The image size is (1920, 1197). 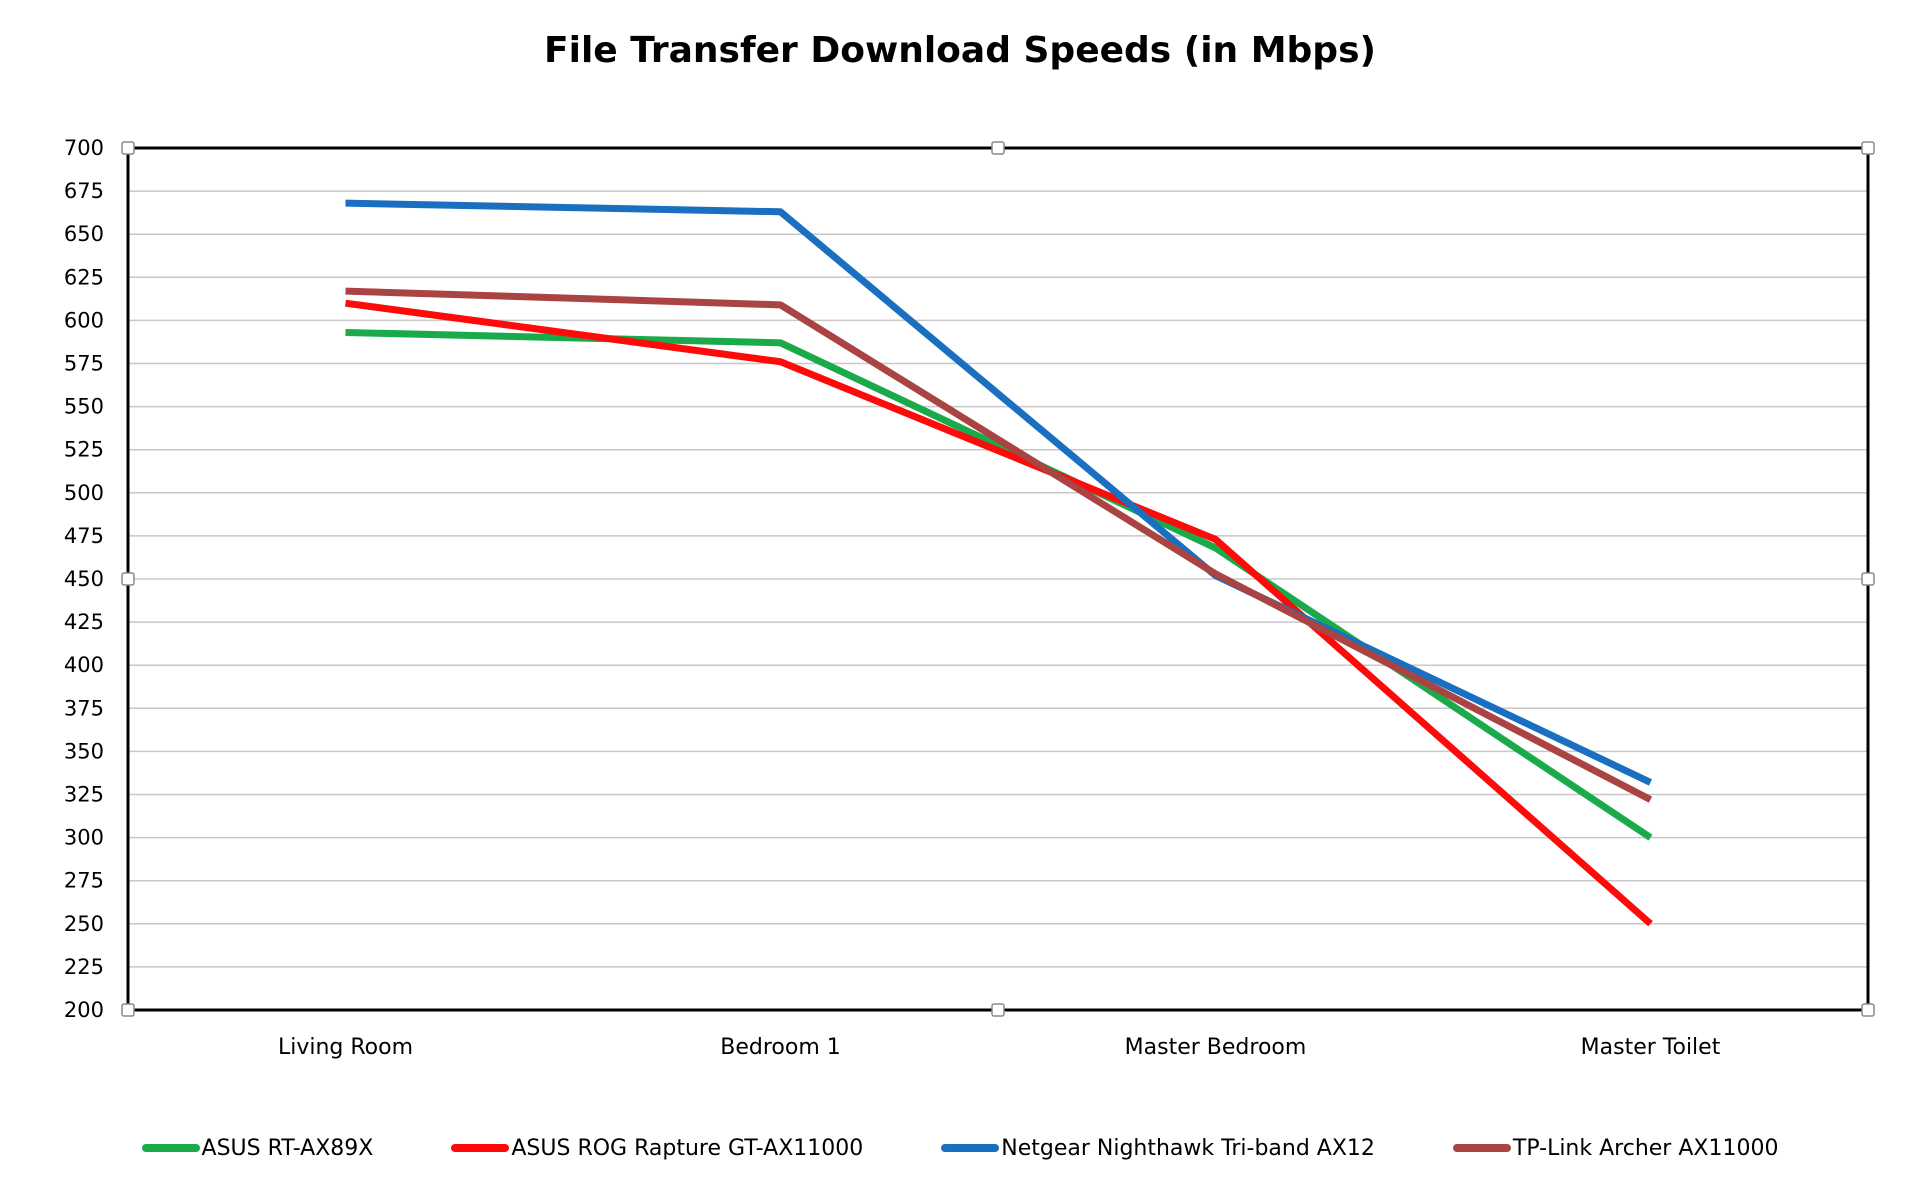 What do you see at coordinates (780, 1047) in the screenshot?
I see `x-tick-label: Bedroom 1` at bounding box center [780, 1047].